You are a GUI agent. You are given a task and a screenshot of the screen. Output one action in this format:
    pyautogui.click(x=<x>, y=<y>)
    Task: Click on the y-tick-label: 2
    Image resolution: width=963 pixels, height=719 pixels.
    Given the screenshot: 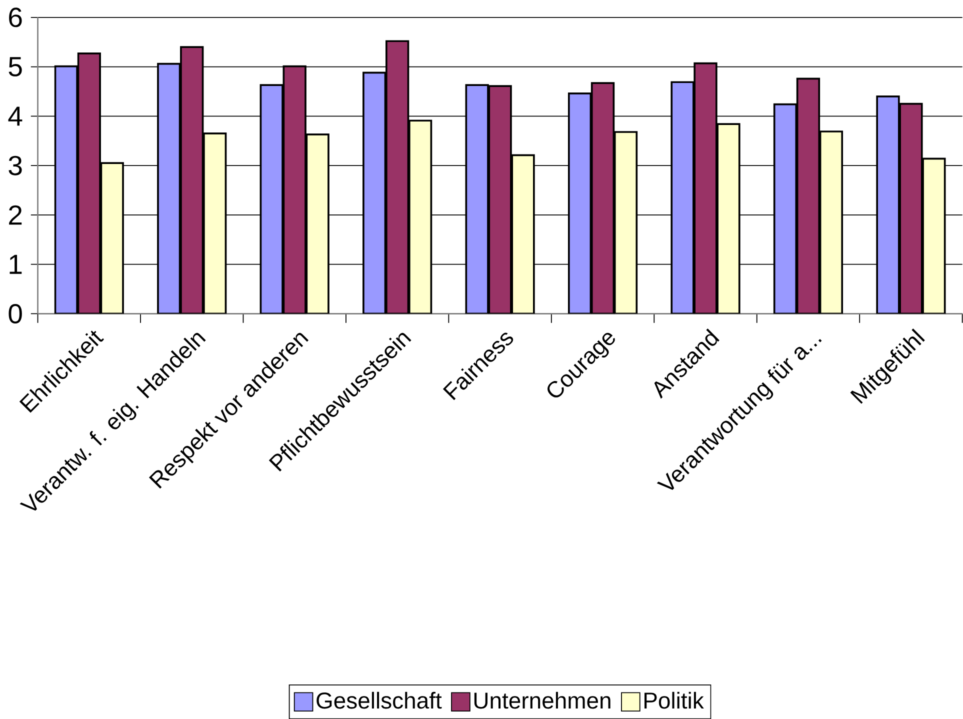 What is the action you would take?
    pyautogui.click(x=15, y=214)
    